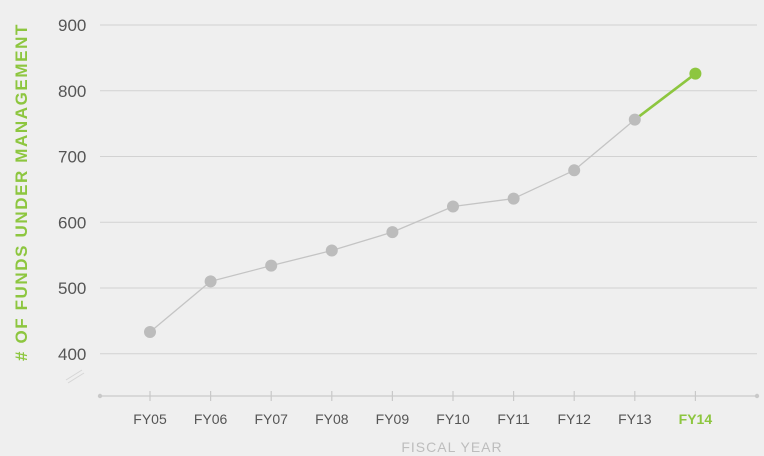 The image size is (764, 456). Describe the element at coordinates (72, 91) in the screenshot. I see `y-tick-label: 800` at that location.